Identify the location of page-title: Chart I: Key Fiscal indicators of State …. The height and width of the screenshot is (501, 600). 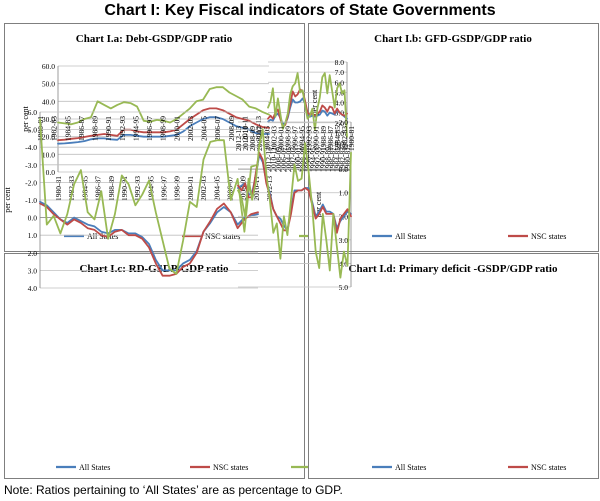
(300, 10).